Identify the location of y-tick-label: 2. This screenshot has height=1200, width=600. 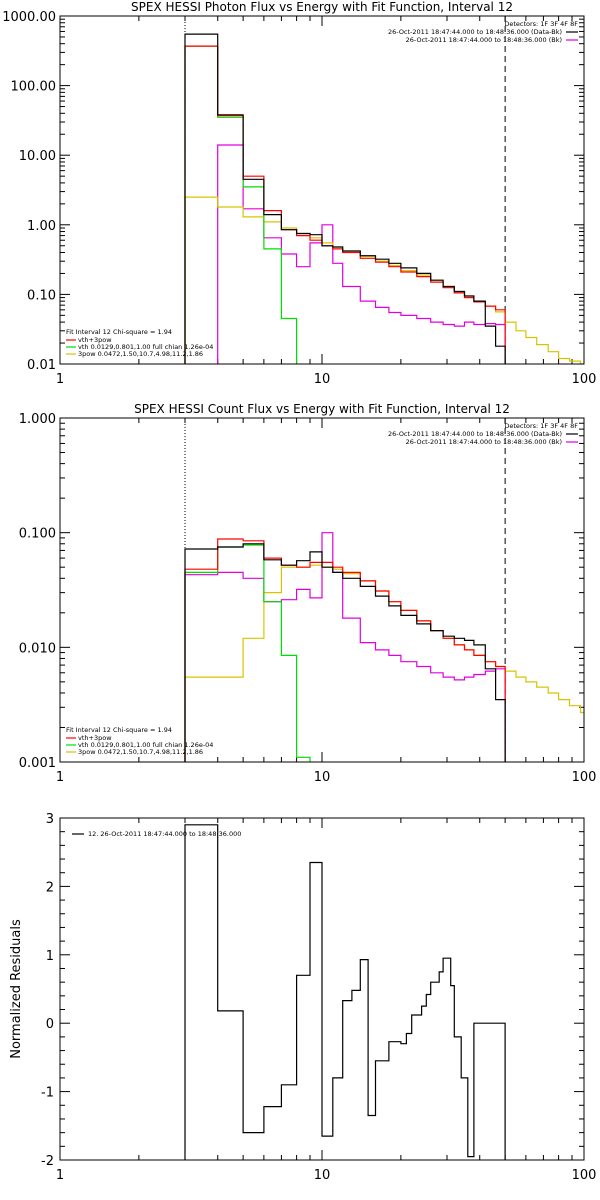
(50, 887).